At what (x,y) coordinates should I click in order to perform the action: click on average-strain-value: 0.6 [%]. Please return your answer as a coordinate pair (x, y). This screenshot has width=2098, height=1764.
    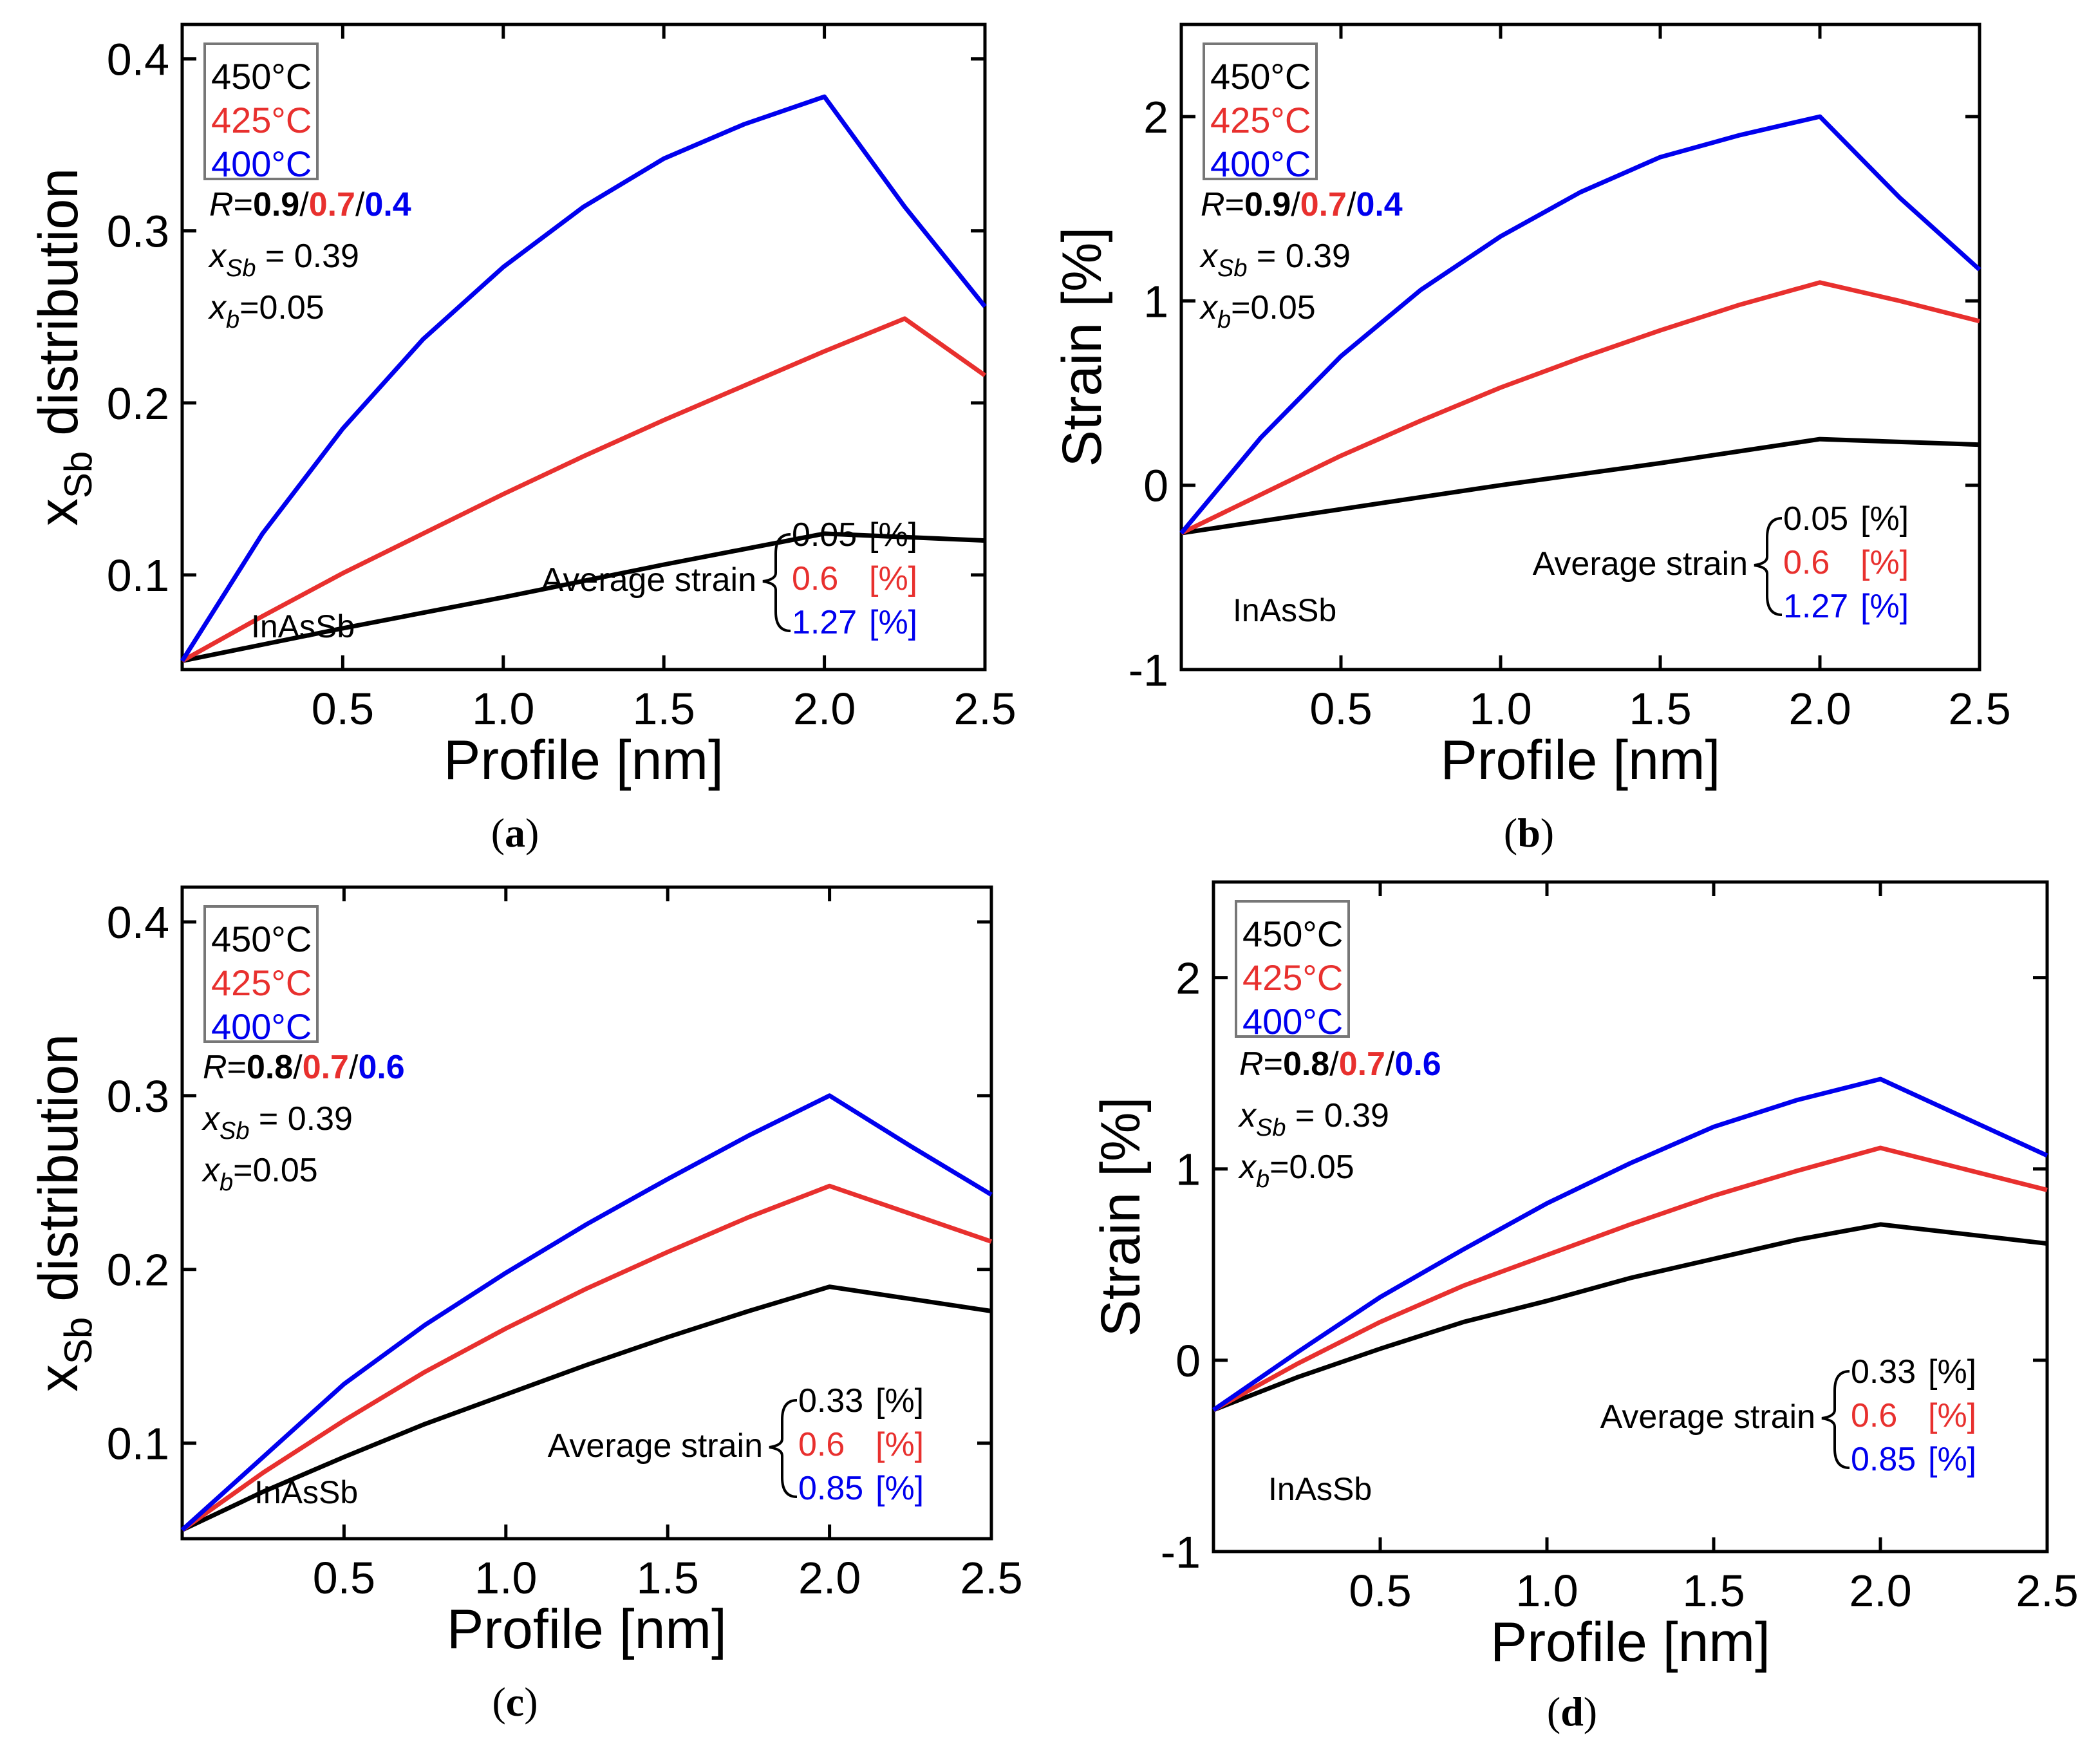
    Looking at the image, I should click on (1913, 1416).